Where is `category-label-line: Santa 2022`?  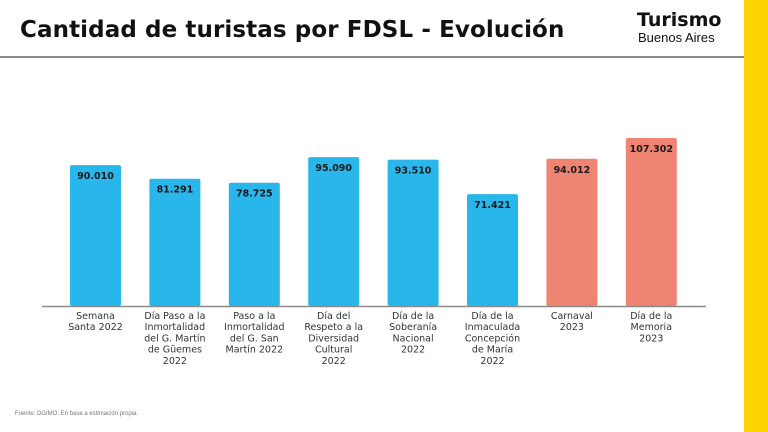
category-label-line: Santa 2022 is located at coordinates (95, 327).